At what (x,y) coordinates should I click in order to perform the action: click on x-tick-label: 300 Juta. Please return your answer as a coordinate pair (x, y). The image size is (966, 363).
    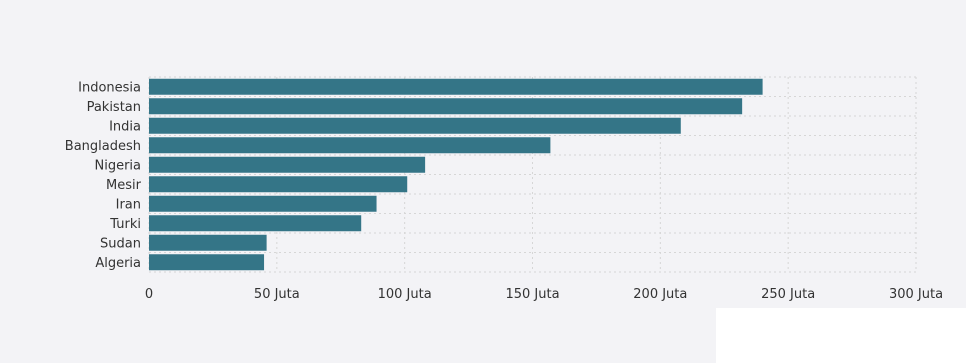
    Looking at the image, I should click on (916, 294).